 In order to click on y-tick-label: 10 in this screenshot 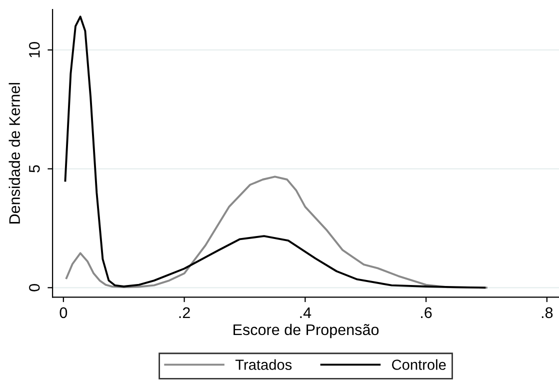, I will do `click(34, 50)`.